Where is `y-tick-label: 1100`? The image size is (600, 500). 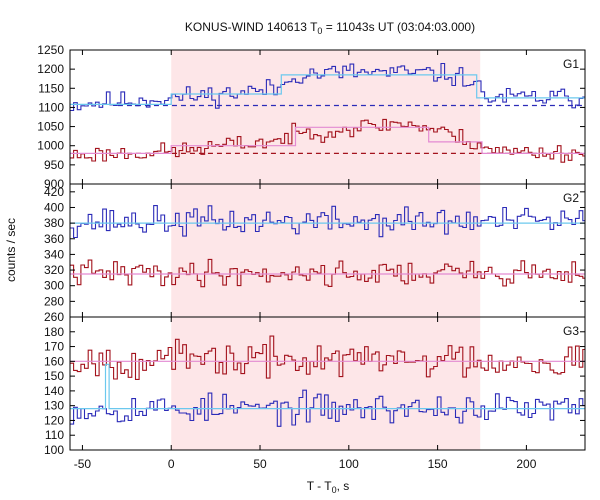 y-tick-label: 1100 is located at coordinates (51, 107).